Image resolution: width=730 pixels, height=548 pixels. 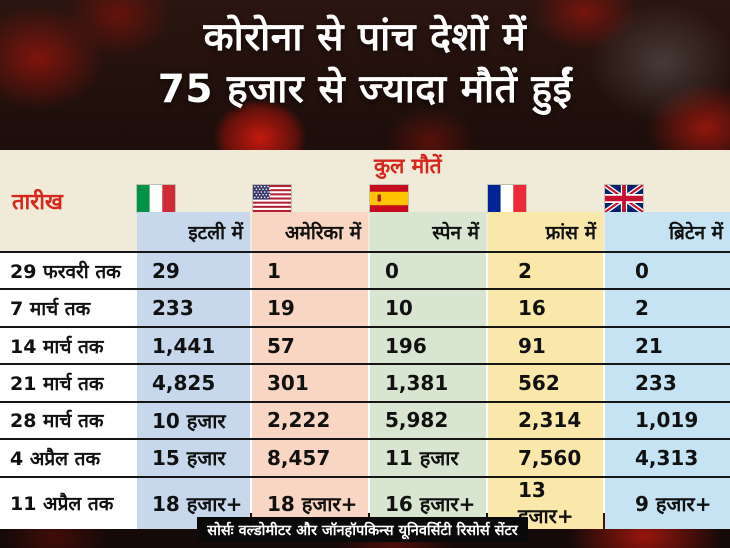 I want to click on table-row: 7 मार्च तक 233 19 10 16 2, so click(x=365, y=307).